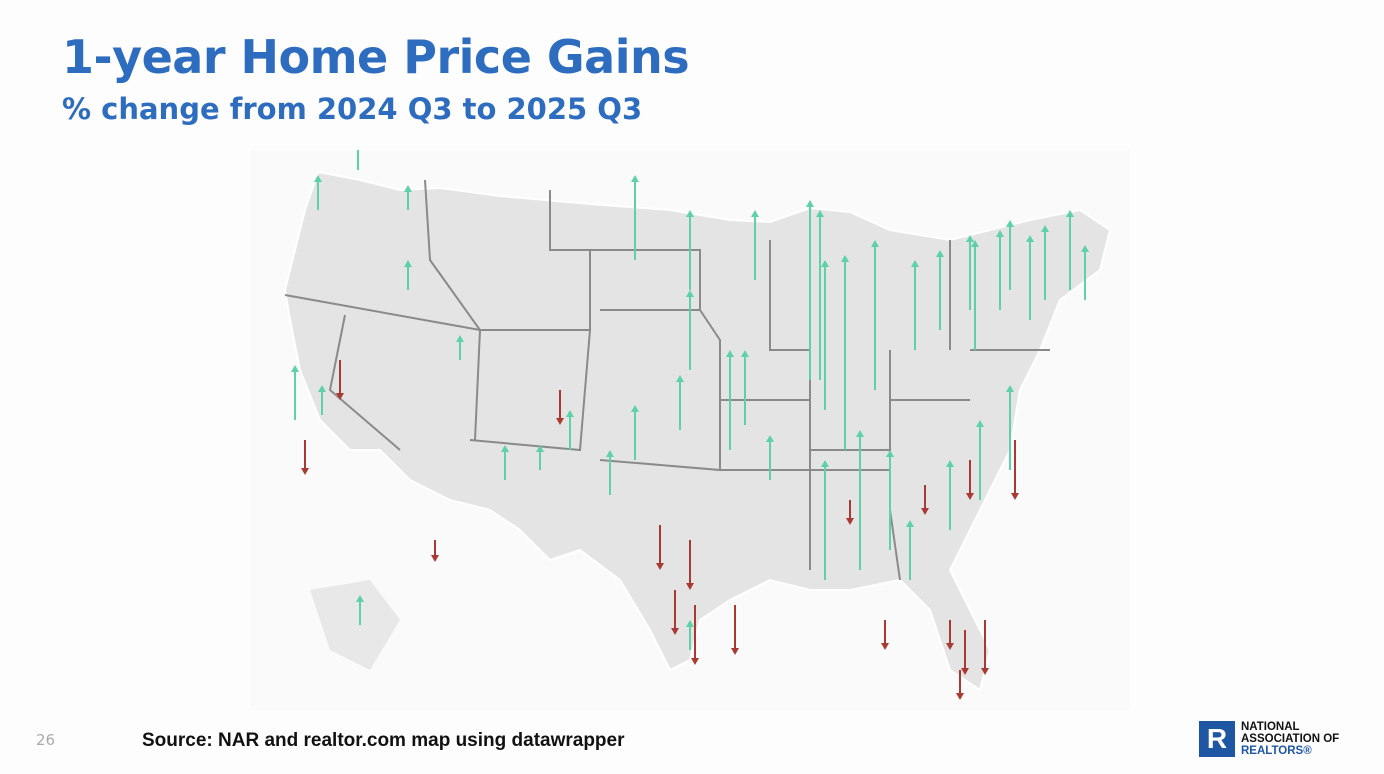  What do you see at coordinates (355, 625) in the screenshot?
I see `alaska` at bounding box center [355, 625].